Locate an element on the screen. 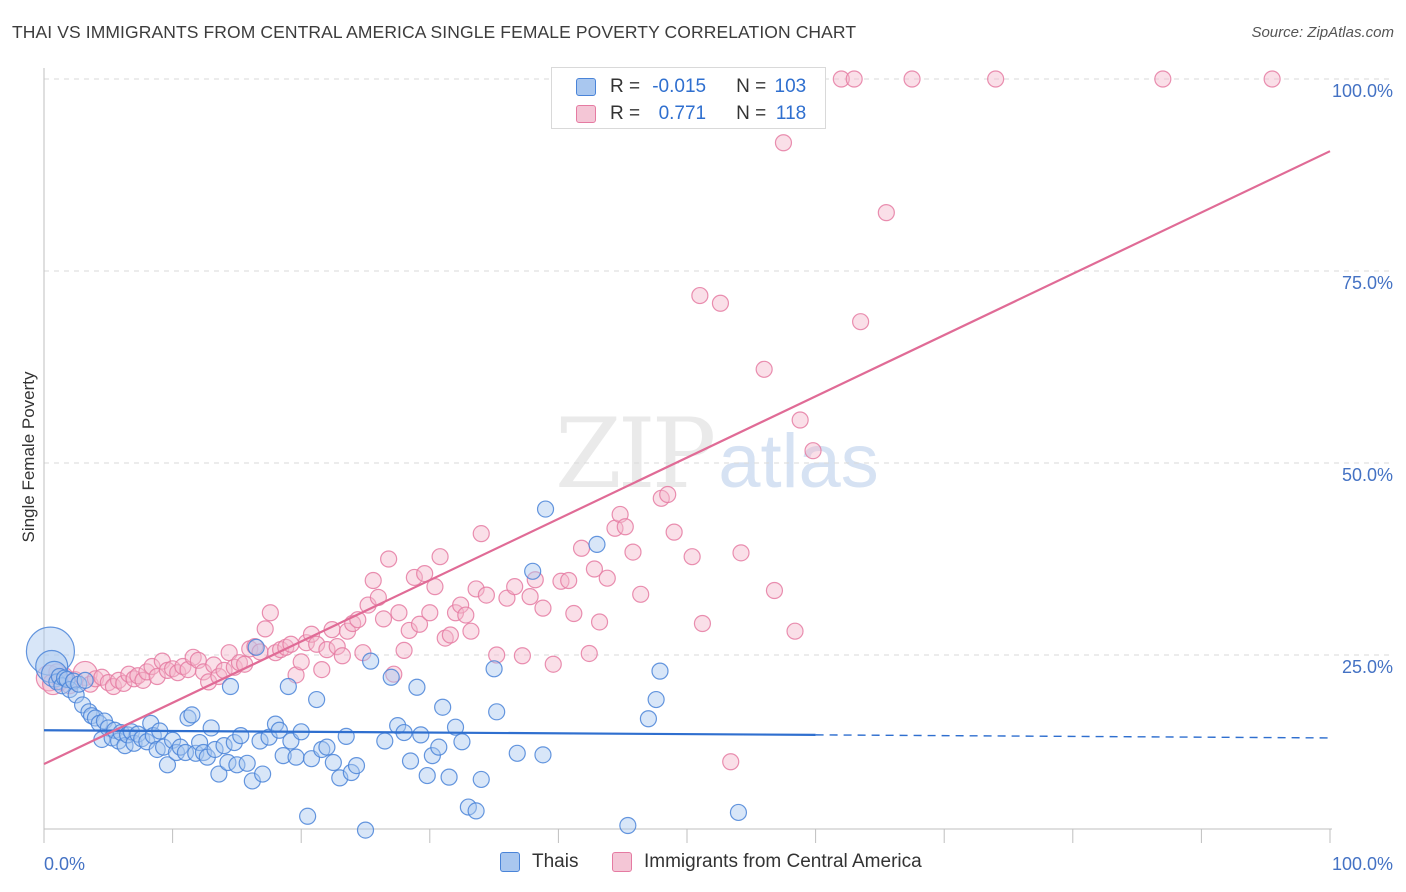 The height and width of the screenshot is (892, 1406). legend-marker-central-america is located at coordinates (622, 862).